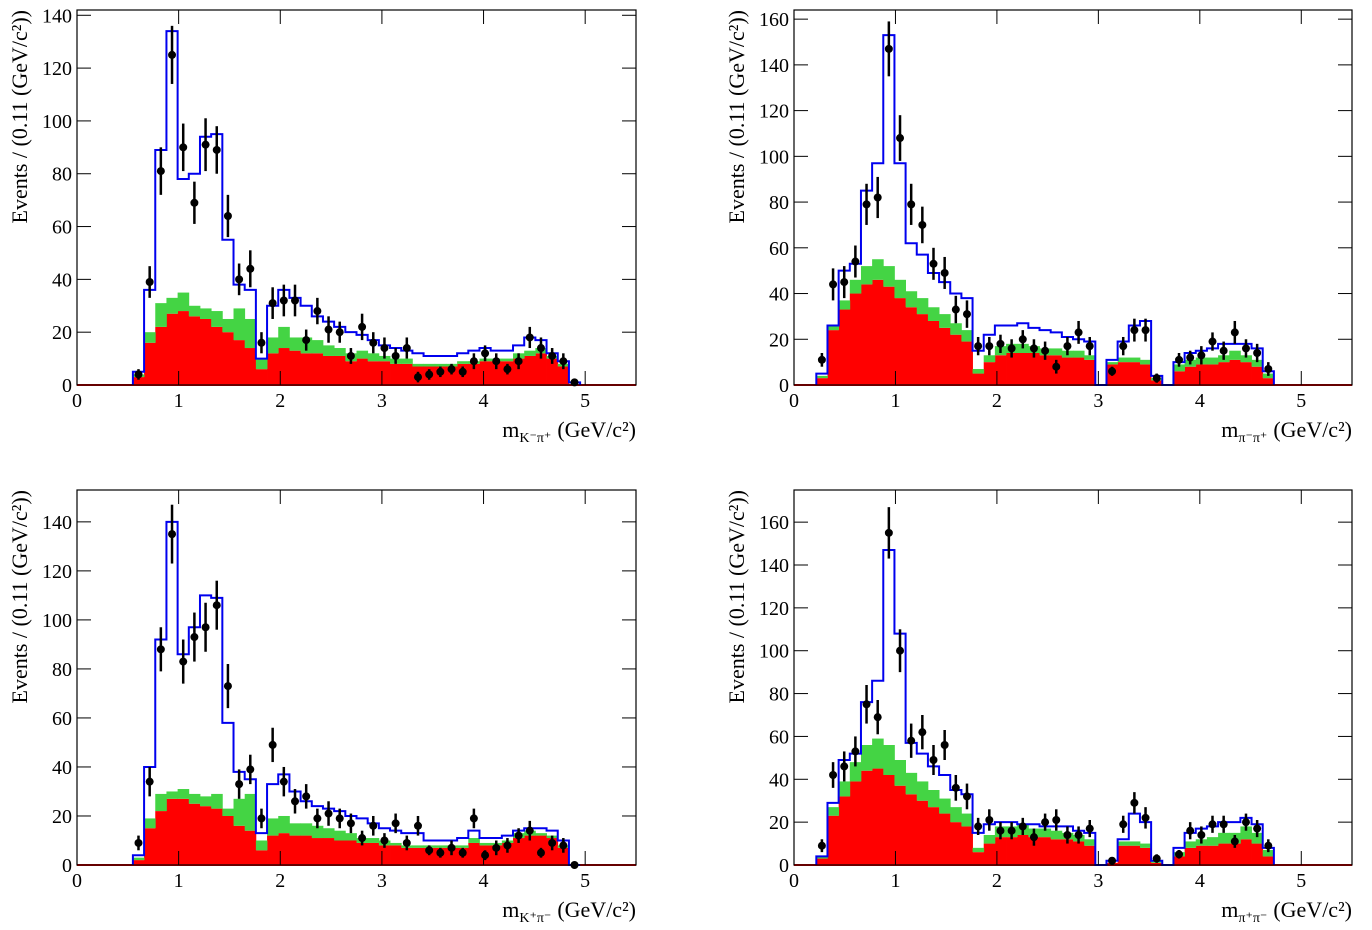 The image size is (1372, 930). I want to click on x-axis-subscript: π⁻π⁺, so click(1252, 438).